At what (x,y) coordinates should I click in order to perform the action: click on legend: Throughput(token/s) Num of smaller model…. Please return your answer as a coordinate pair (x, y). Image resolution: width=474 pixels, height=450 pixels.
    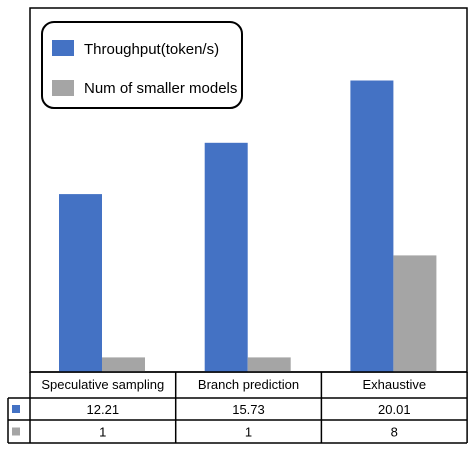
    Looking at the image, I should click on (142, 65).